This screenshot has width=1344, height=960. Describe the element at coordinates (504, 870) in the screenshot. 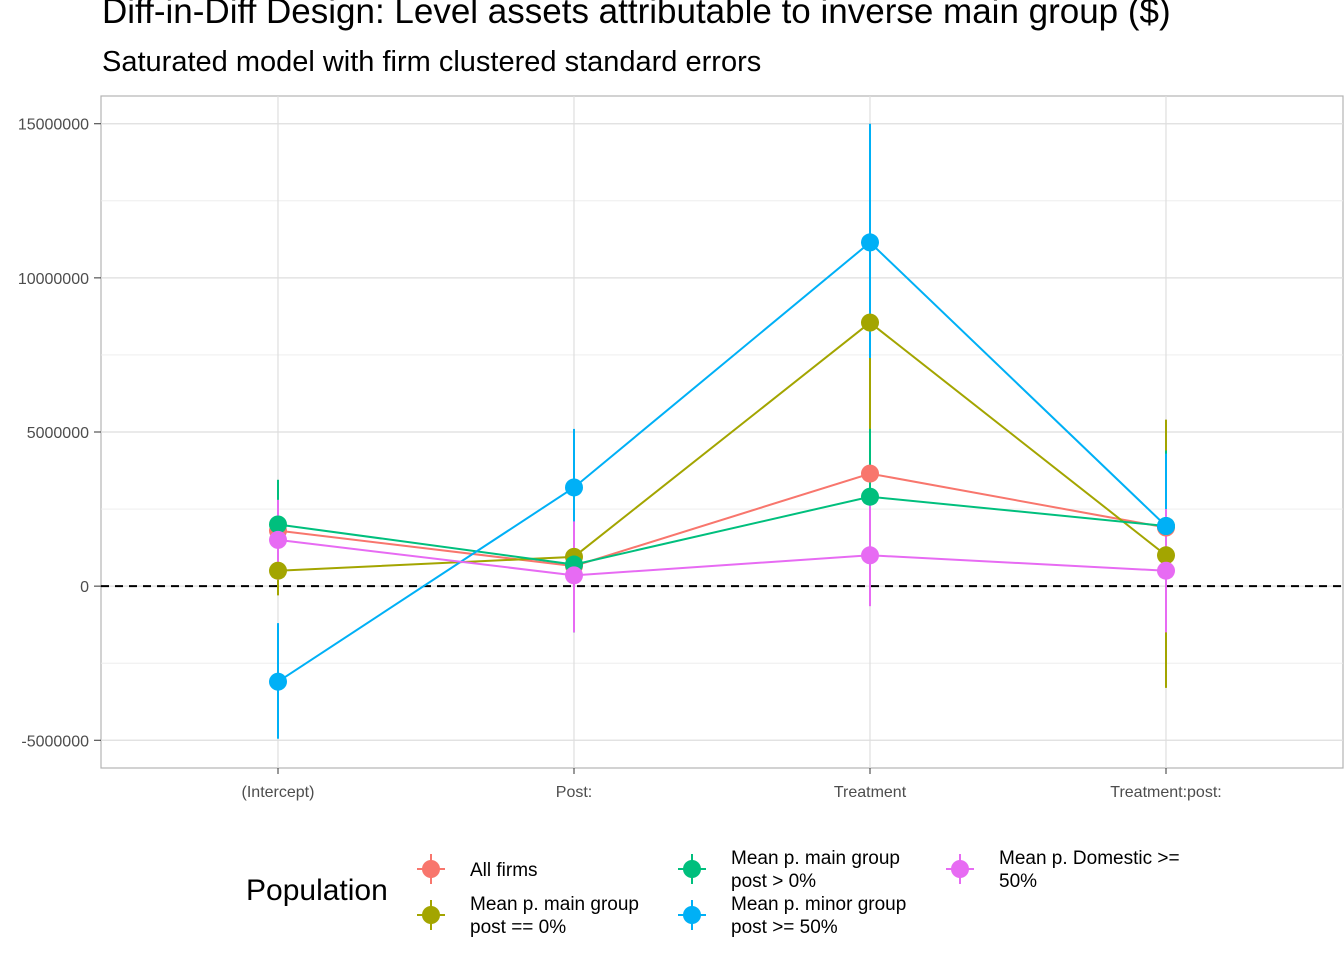

I see `legend-label: All firms` at that location.